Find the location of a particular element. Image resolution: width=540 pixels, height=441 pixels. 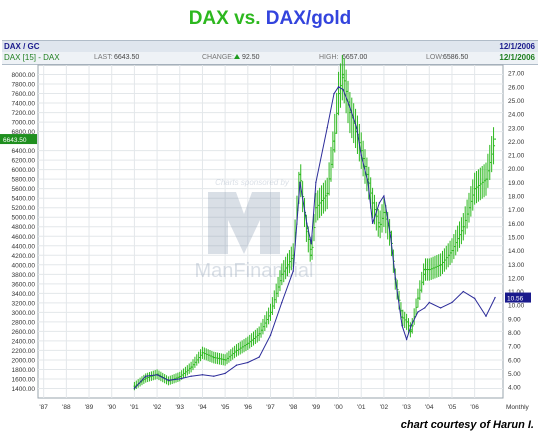

y-right-tick-label: 19.00 is located at coordinates (516, 183).